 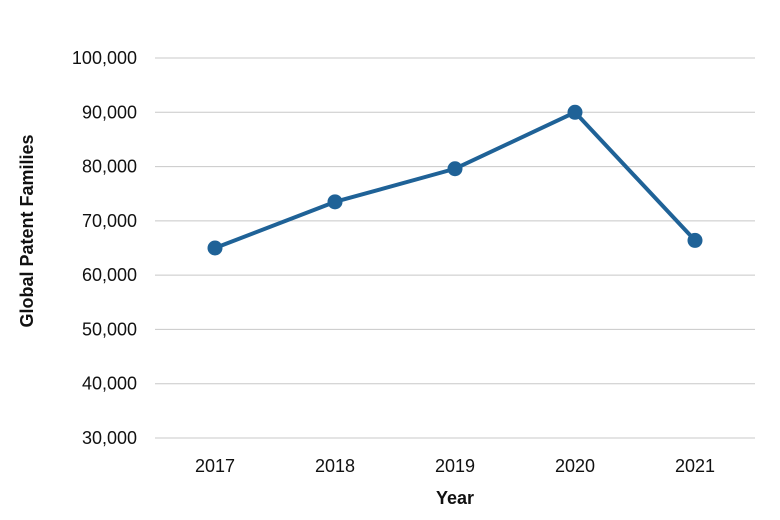 I want to click on x-axis-title: Year, so click(x=455, y=498).